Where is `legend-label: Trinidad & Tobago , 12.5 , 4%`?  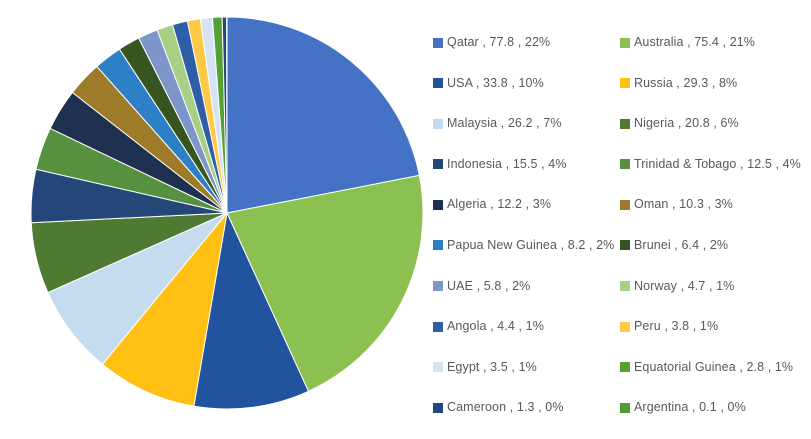
legend-label: Trinidad & Tobago , 12.5 , 4% is located at coordinates (717, 163).